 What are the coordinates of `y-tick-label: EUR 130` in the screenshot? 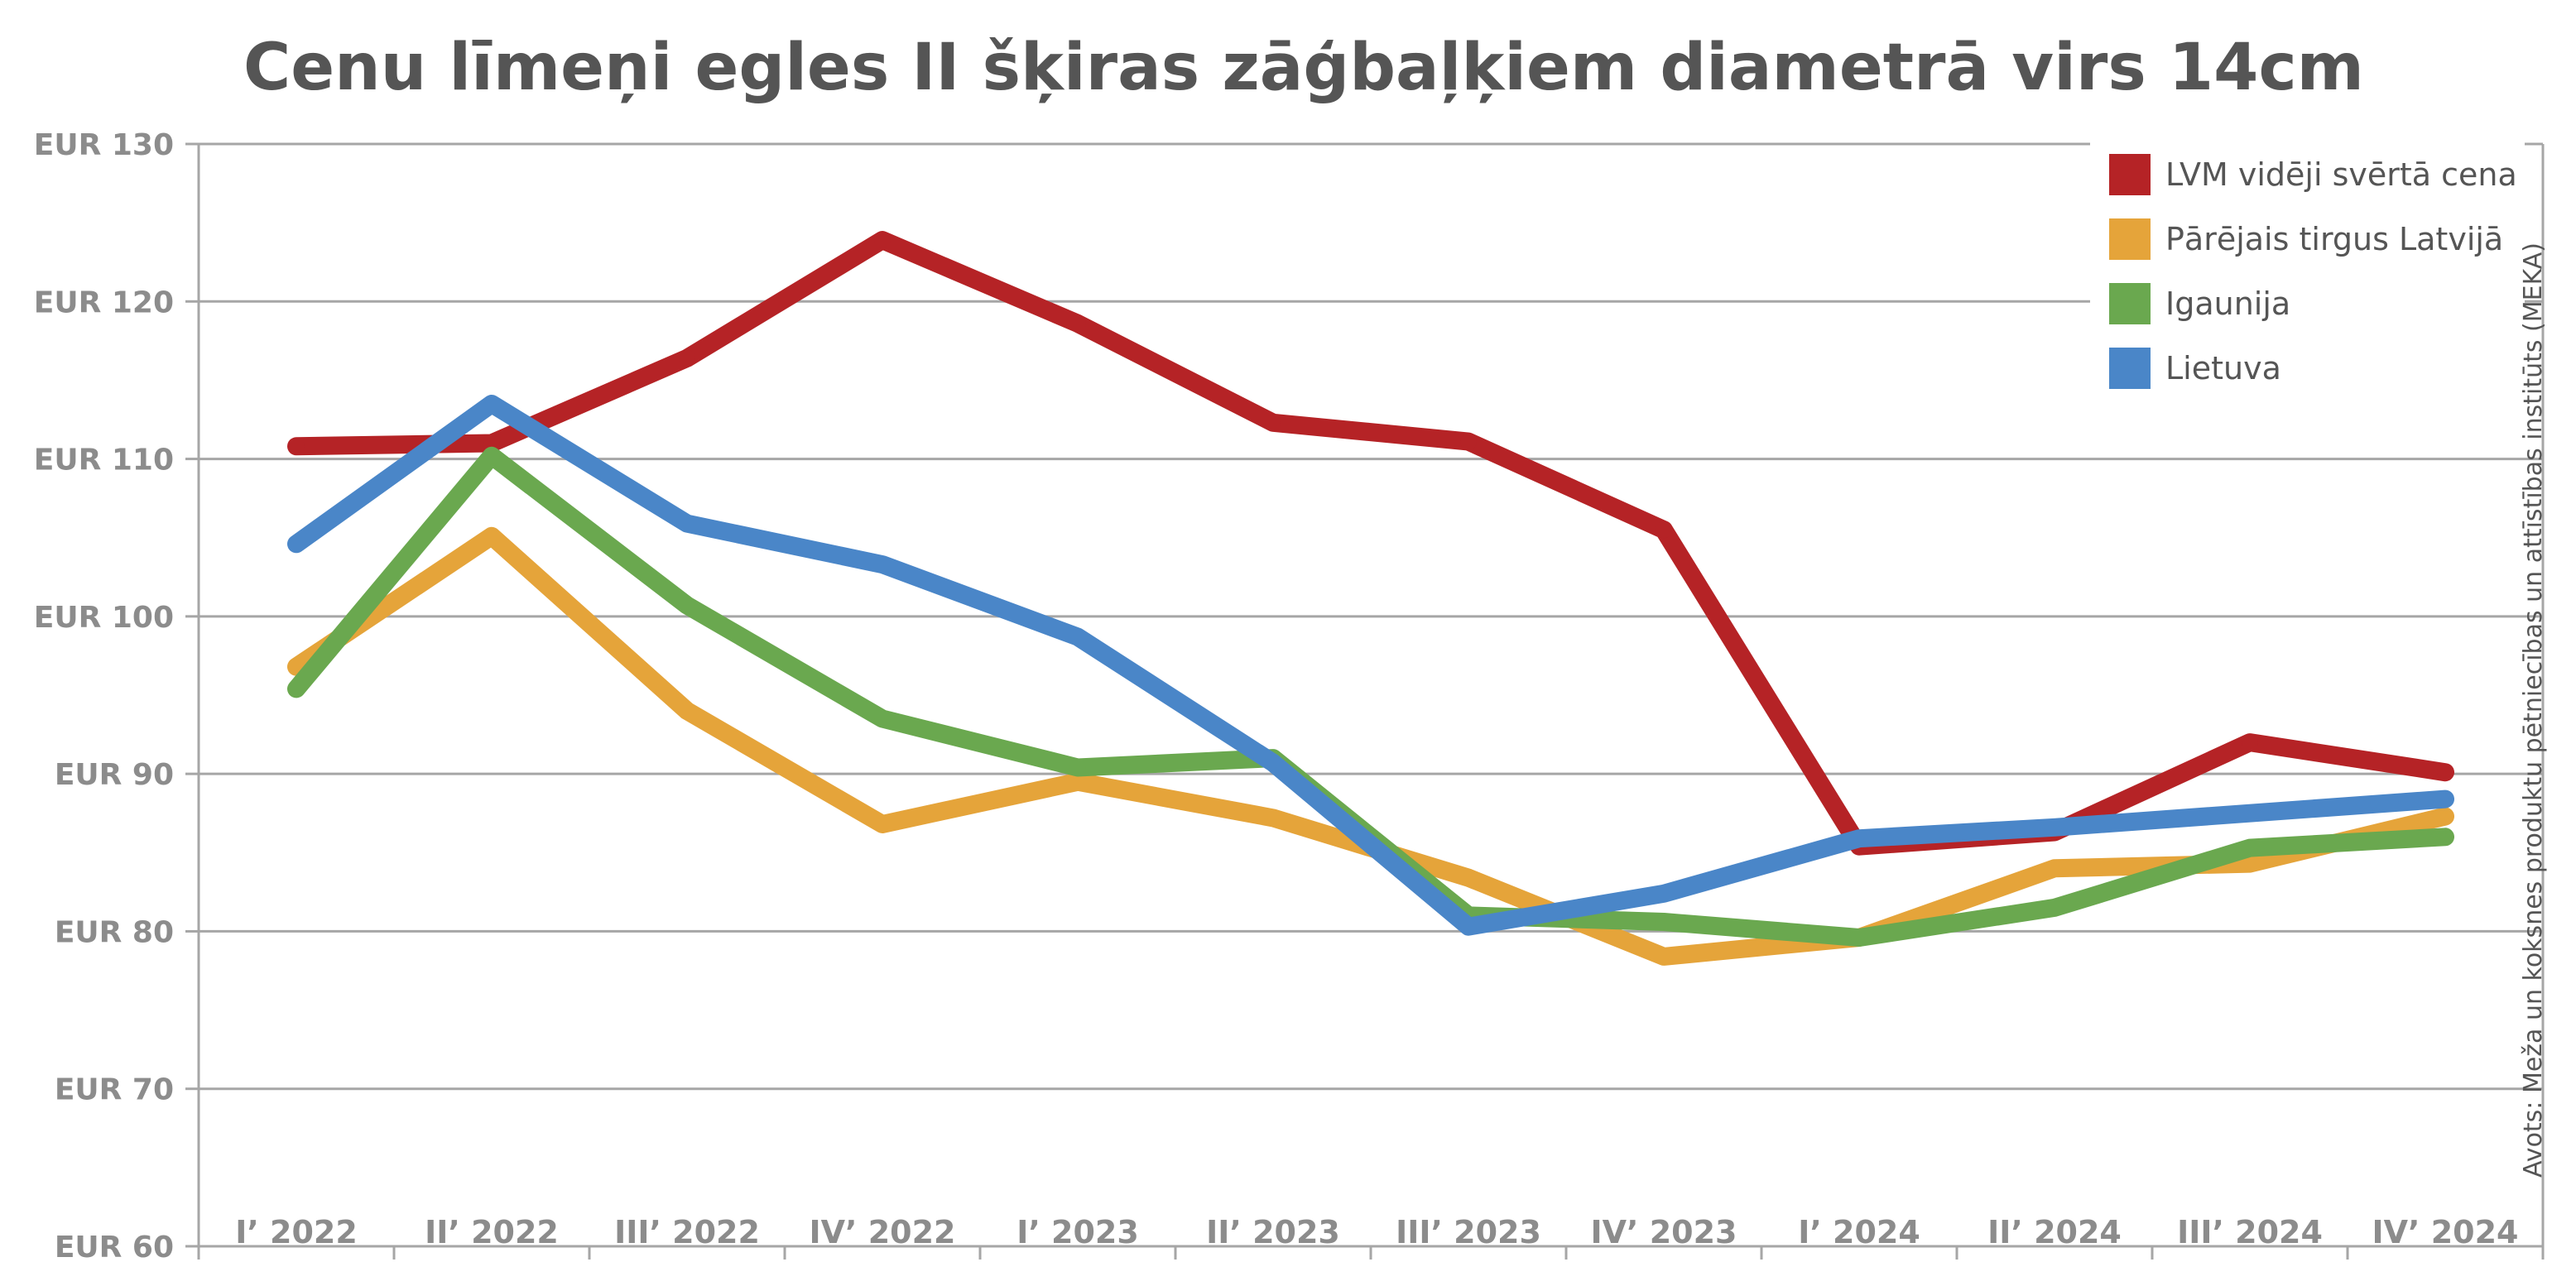 It's located at (104, 145).